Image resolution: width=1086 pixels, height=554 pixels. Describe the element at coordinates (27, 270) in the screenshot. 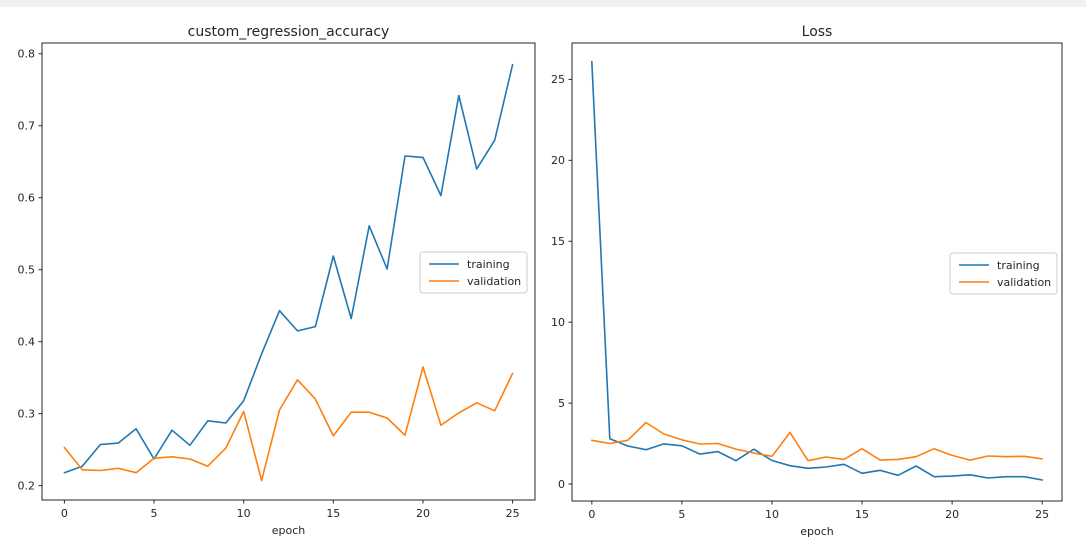

I see `accuracy-chart-y-tick-label: 0.5` at that location.